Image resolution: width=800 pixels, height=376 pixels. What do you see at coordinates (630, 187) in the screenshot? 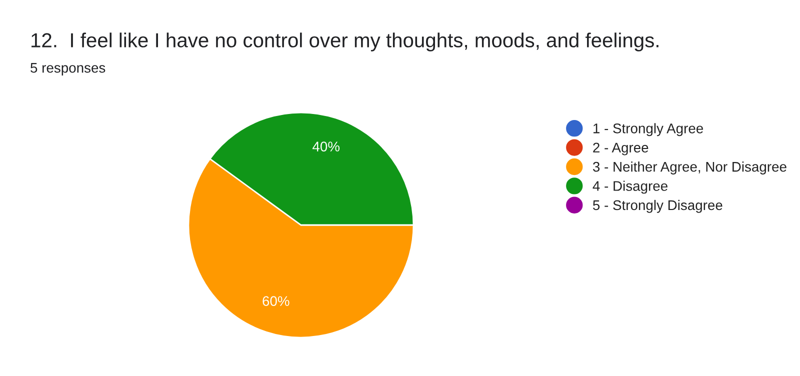
I see `legend-label: 4 - Disagree` at bounding box center [630, 187].